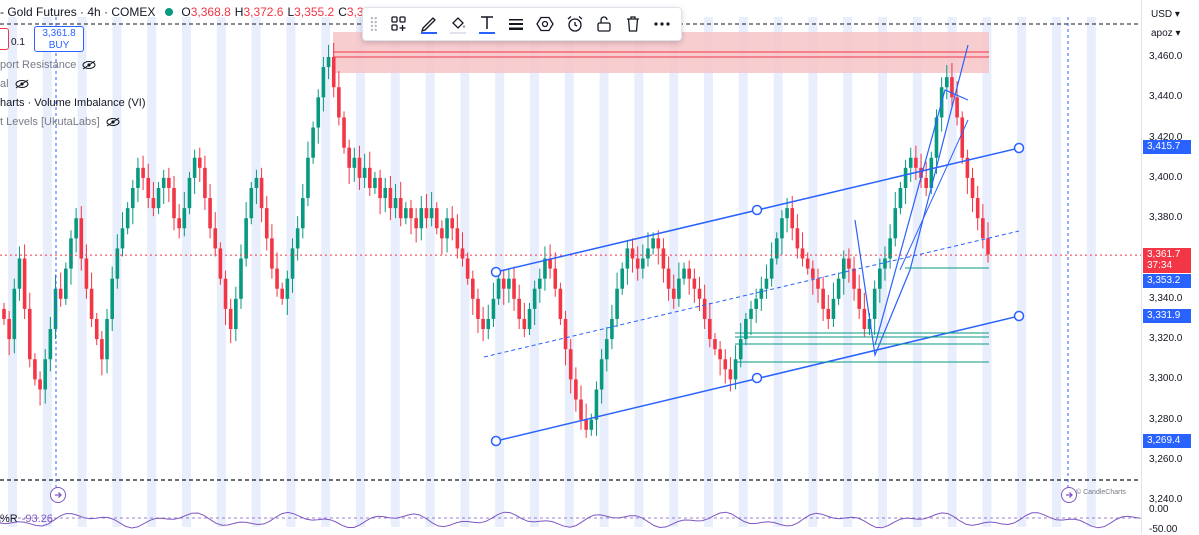 This screenshot has height=535, width=1199. Describe the element at coordinates (1166, 339) in the screenshot. I see `price-axis-label: 3,320.0` at that location.